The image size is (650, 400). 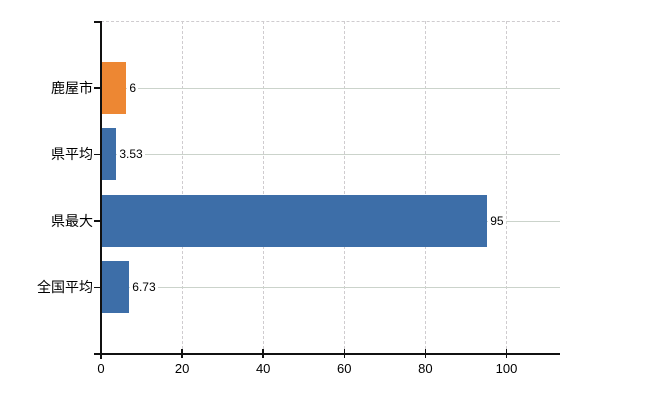 What do you see at coordinates (65, 287) in the screenshot?
I see `category-label: 全国平均` at bounding box center [65, 287].